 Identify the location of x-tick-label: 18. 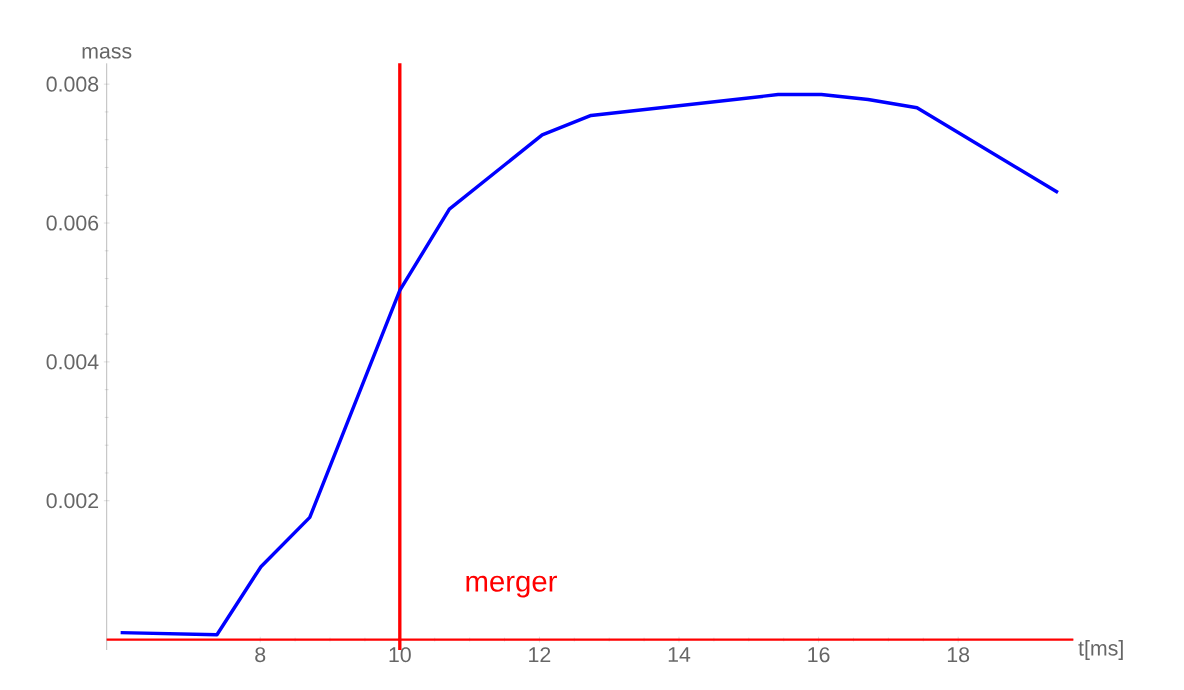
(958, 655).